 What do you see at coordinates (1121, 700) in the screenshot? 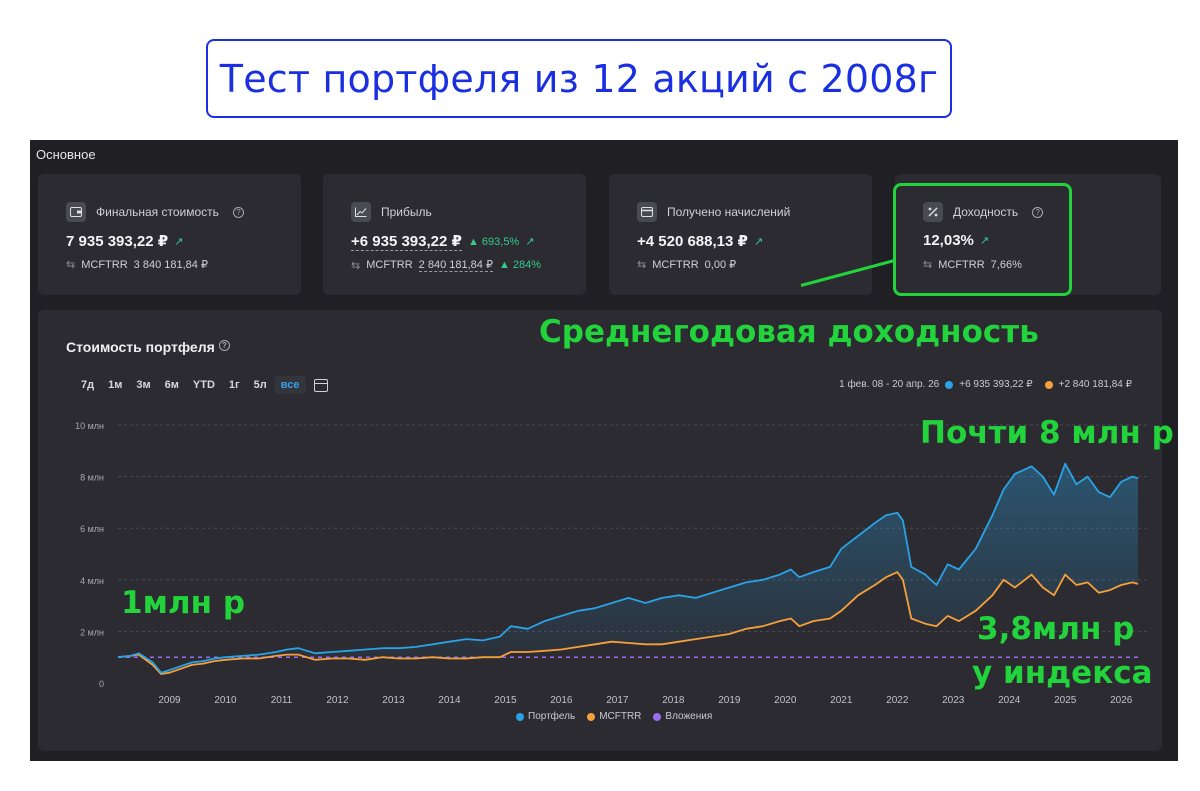
I see `x-tick-label: 2026` at bounding box center [1121, 700].